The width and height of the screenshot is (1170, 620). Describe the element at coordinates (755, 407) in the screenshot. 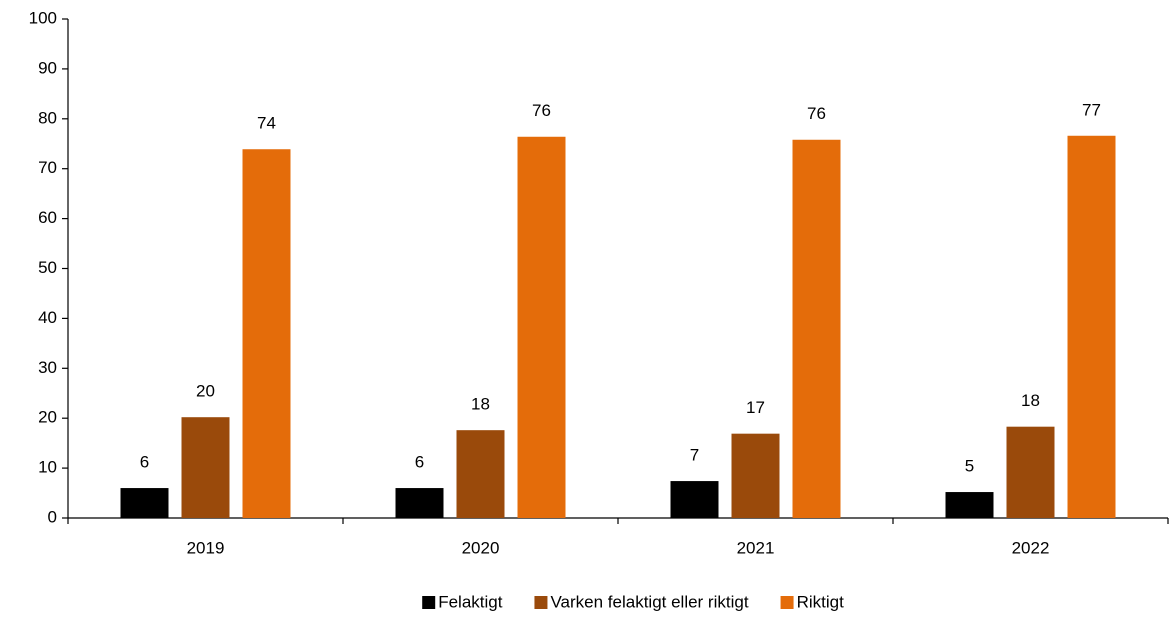

I see `data-label: 17` at that location.